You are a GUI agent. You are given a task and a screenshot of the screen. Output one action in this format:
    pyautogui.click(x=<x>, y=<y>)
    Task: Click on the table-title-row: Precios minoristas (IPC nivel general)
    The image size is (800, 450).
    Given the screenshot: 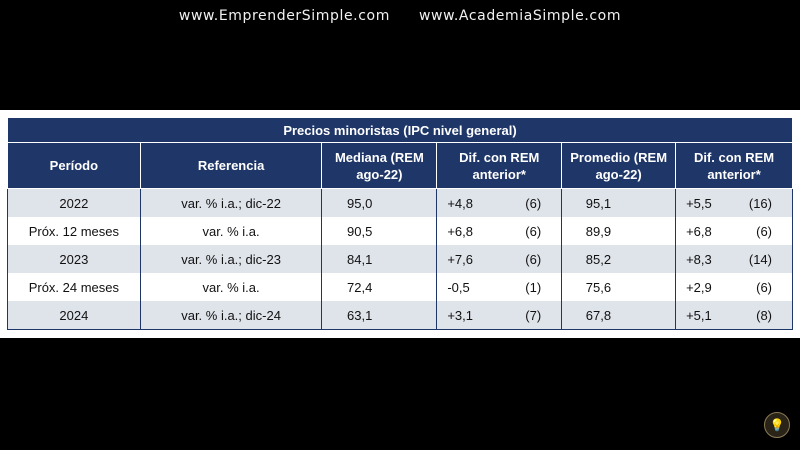 What is the action you would take?
    pyautogui.click(x=400, y=130)
    